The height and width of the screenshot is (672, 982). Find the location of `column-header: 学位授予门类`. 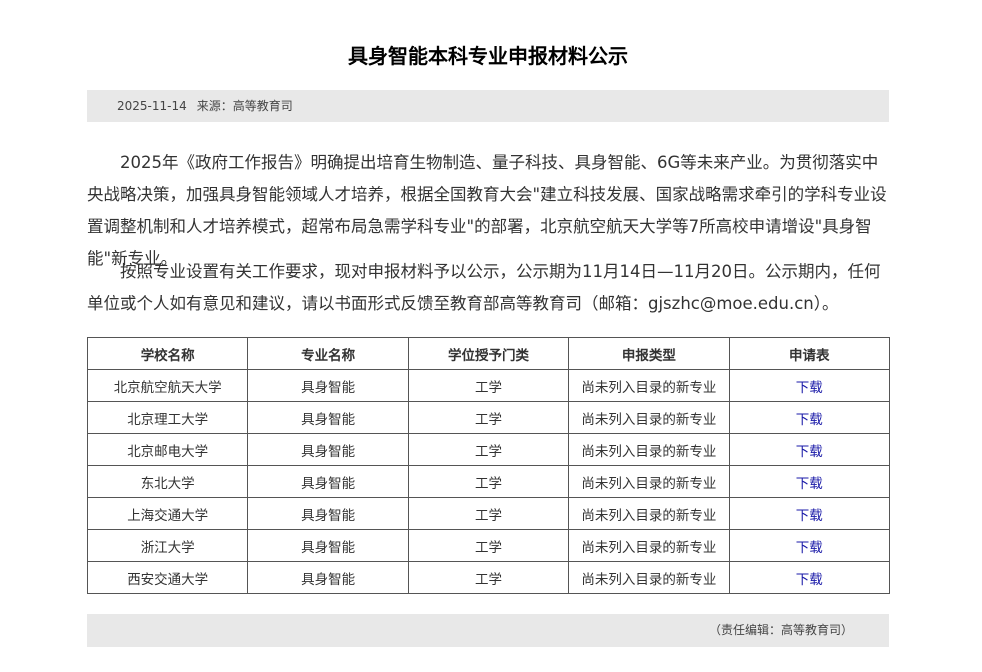

column-header: 学位授予门类 is located at coordinates (488, 353).